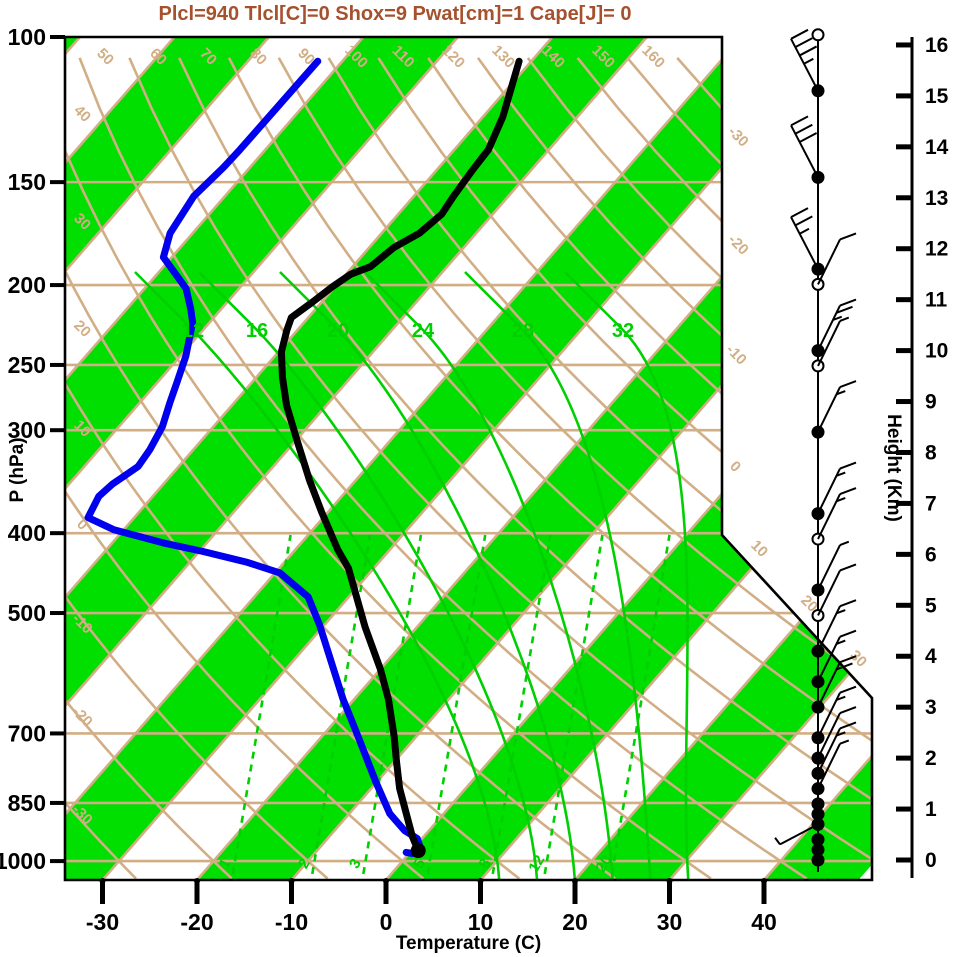  What do you see at coordinates (82, 114) in the screenshot?
I see `dry-adiabat-left-label: 40` at bounding box center [82, 114].